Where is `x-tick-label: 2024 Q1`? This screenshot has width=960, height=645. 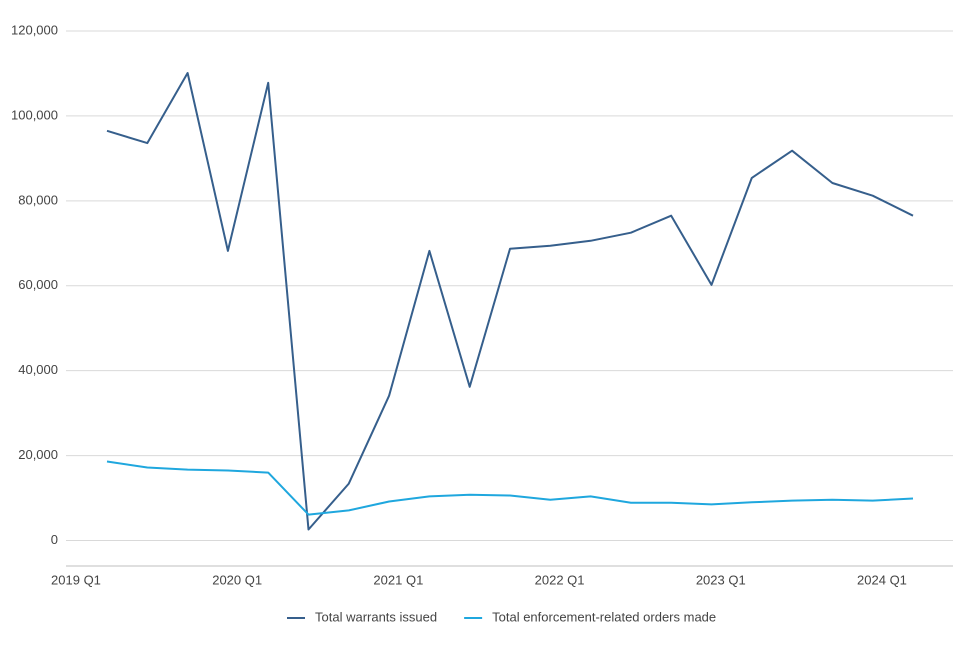 x-tick-label: 2024 Q1 is located at coordinates (882, 579).